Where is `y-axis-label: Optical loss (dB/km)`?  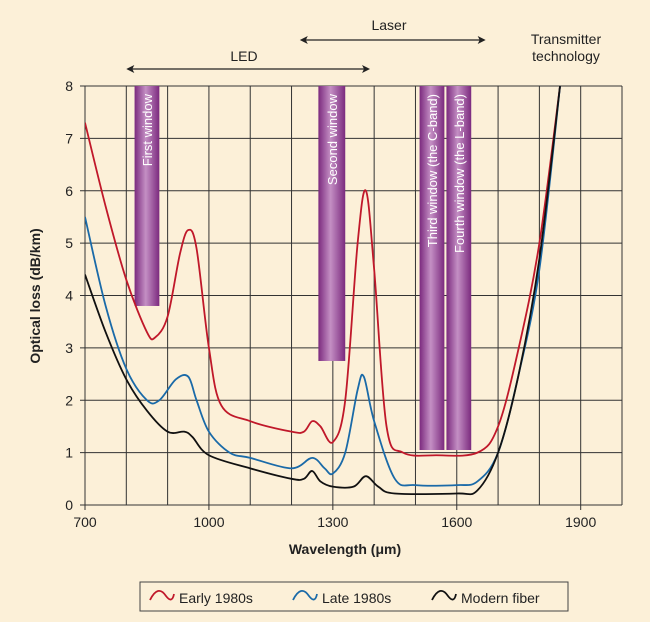
y-axis-label: Optical loss (dB/km) is located at coordinates (35, 295).